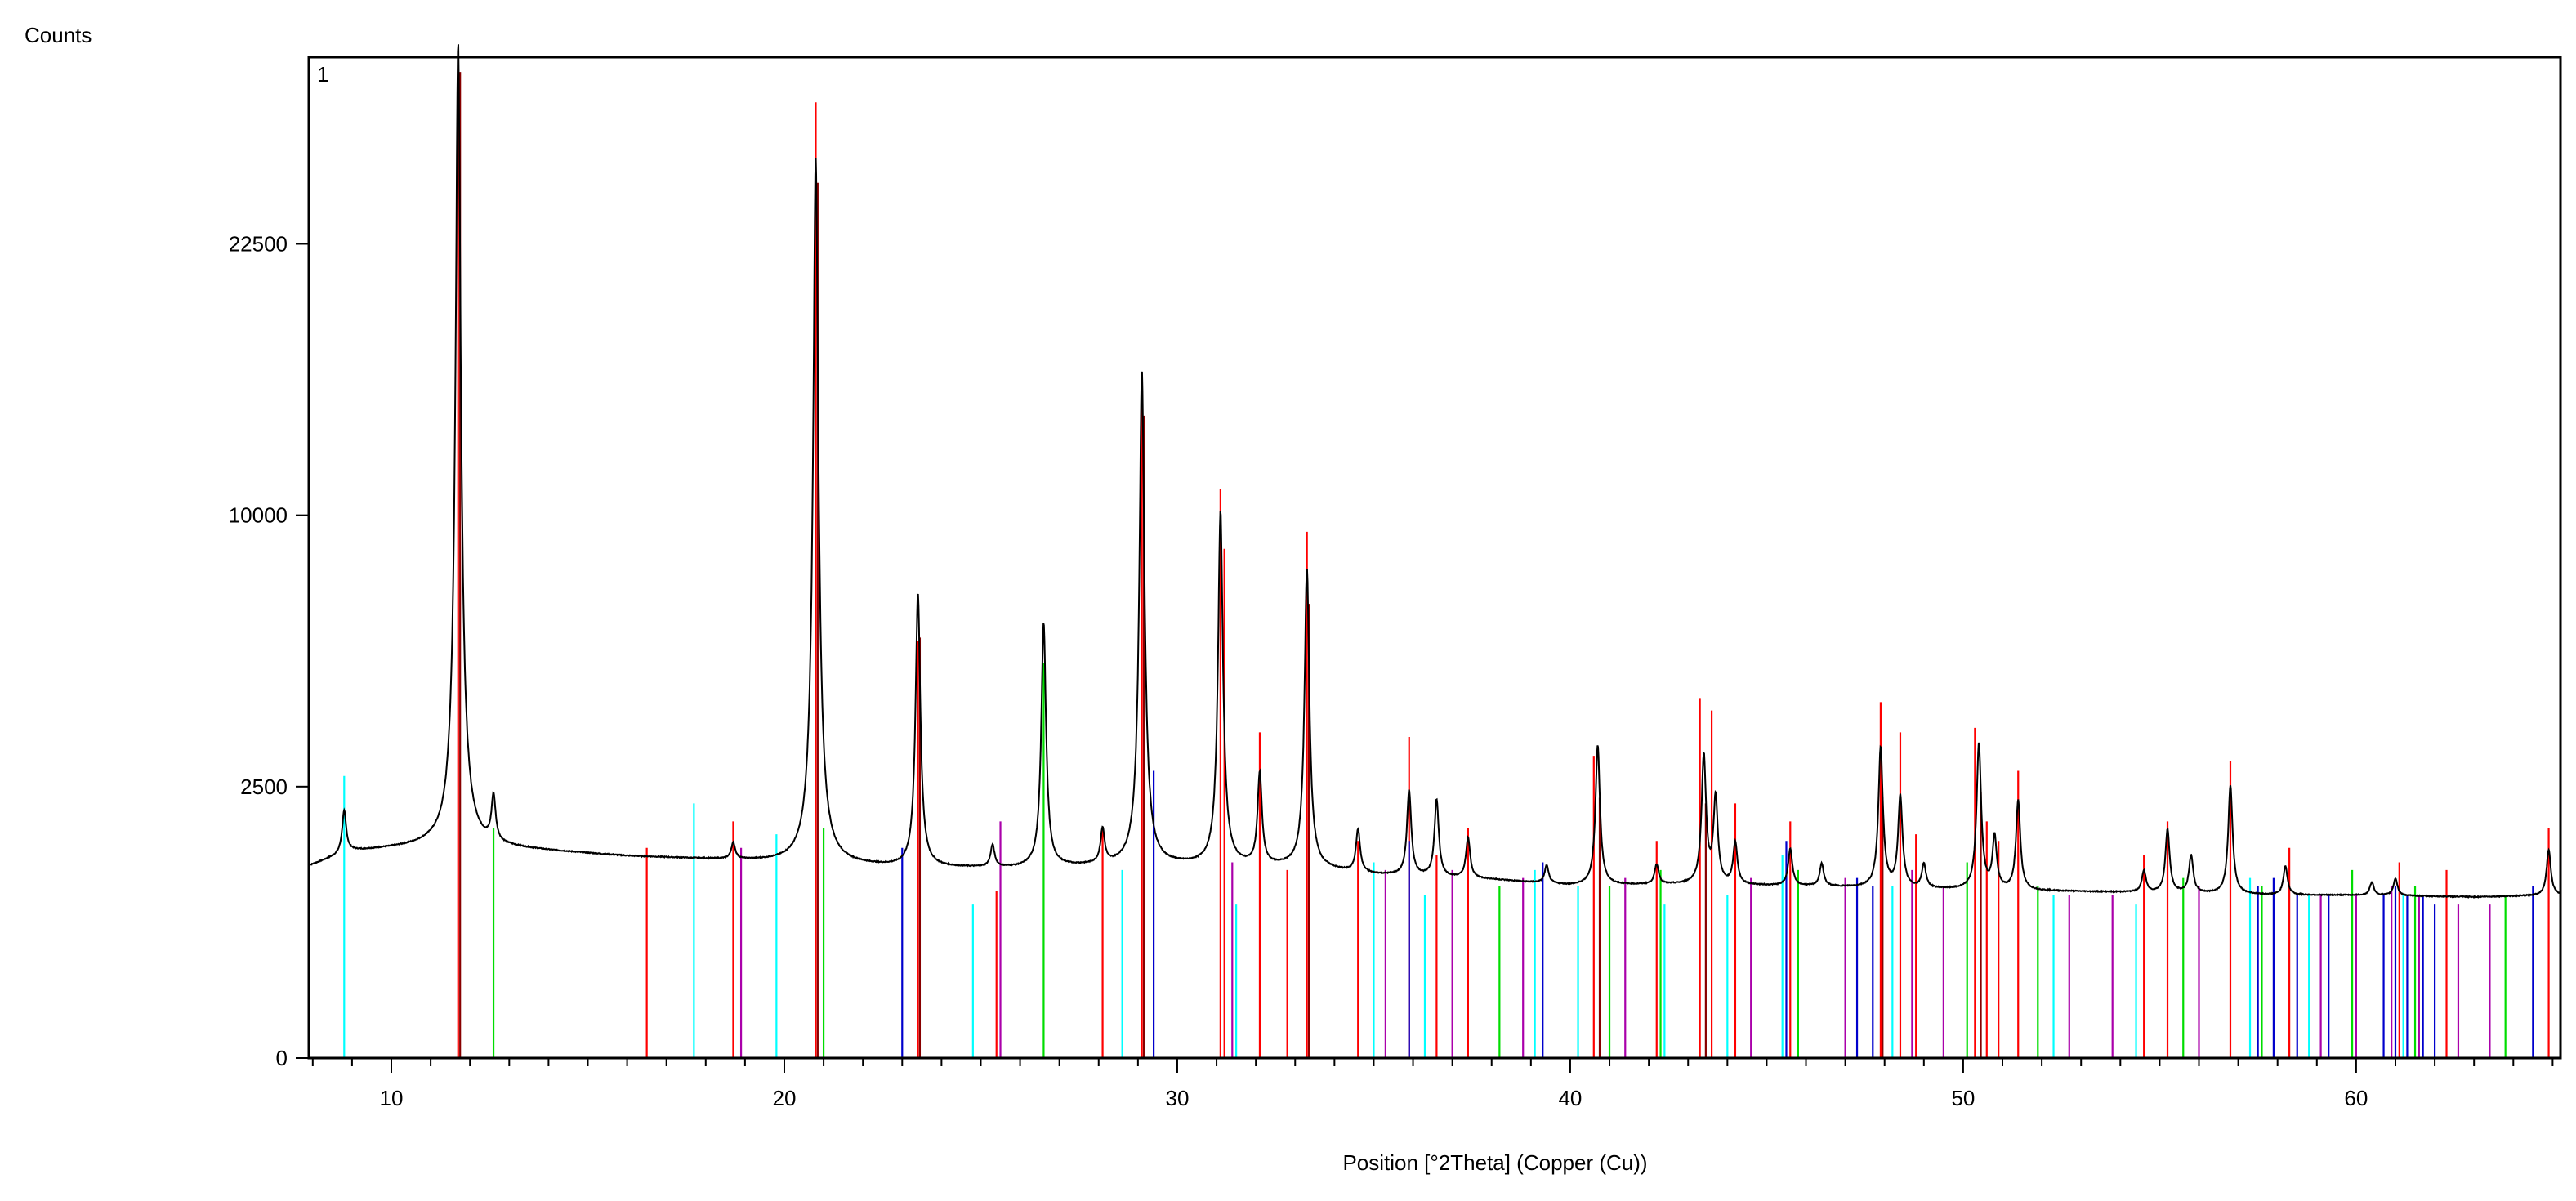 Image resolution: width=2576 pixels, height=1201 pixels. I want to click on x-tick-label: 30, so click(1177, 1098).